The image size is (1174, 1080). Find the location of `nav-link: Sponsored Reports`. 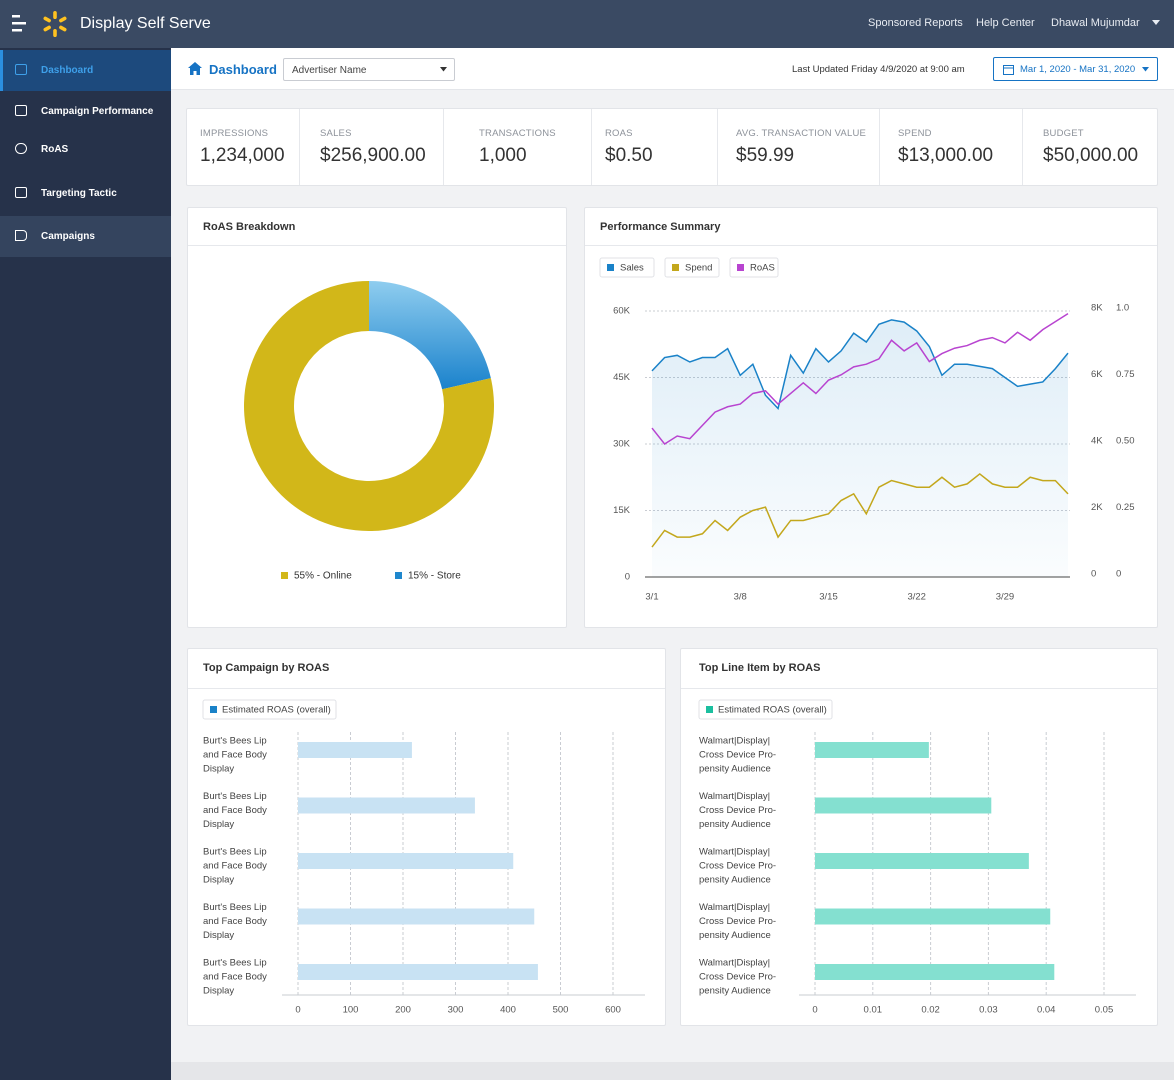

nav-link: Sponsored Reports is located at coordinates (915, 23).